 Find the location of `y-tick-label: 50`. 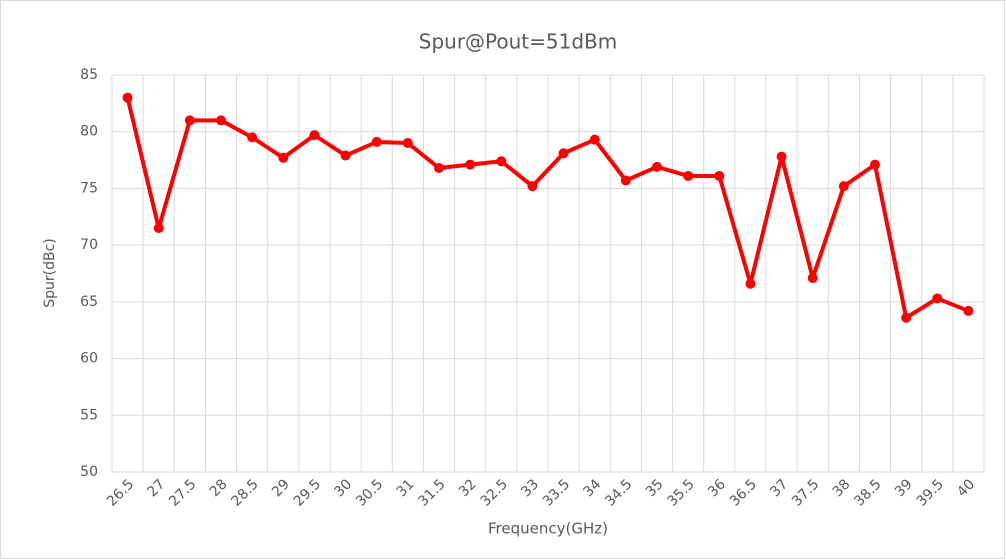

y-tick-label: 50 is located at coordinates (89, 472).